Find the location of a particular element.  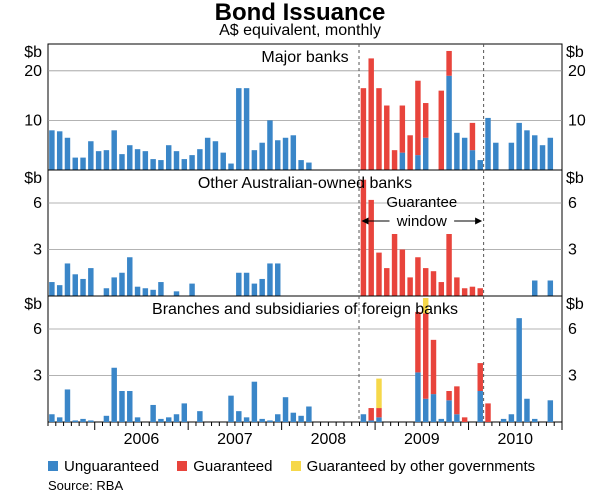

legend-item-unguaranteed: Unguaranteed is located at coordinates (103, 466).